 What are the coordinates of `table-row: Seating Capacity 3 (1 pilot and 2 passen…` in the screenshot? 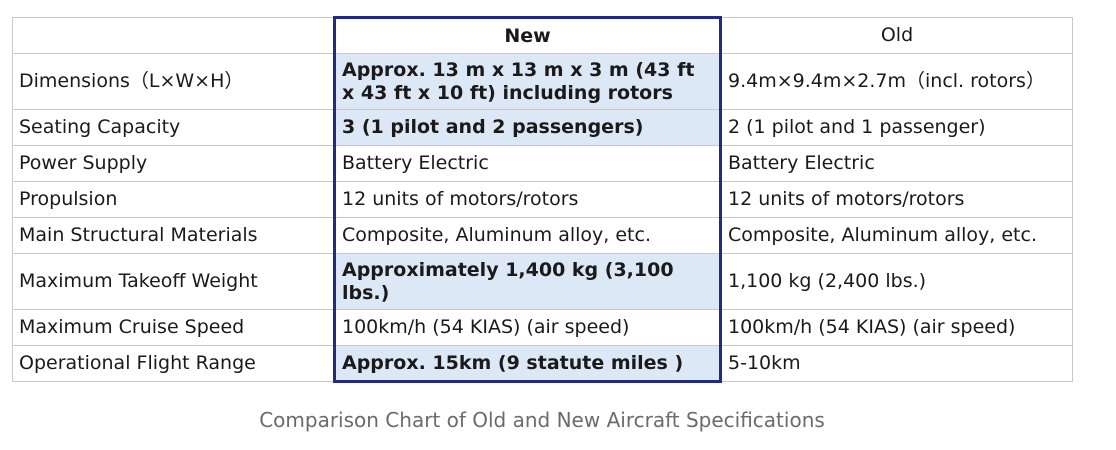 It's located at (542, 127).